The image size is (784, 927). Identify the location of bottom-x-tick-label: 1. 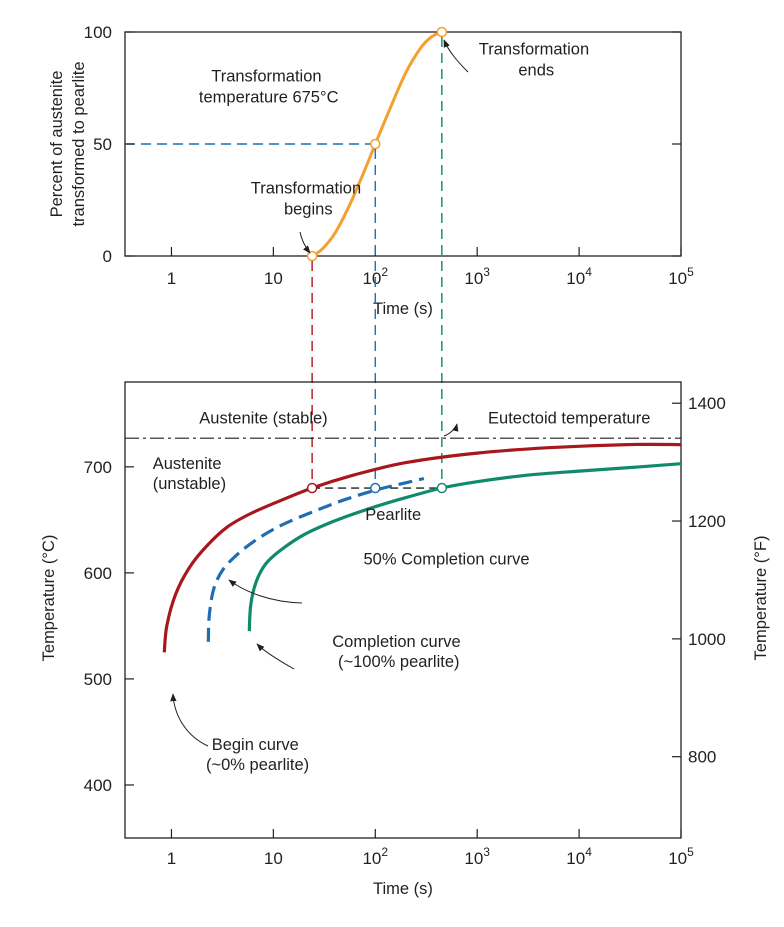
(171, 858).